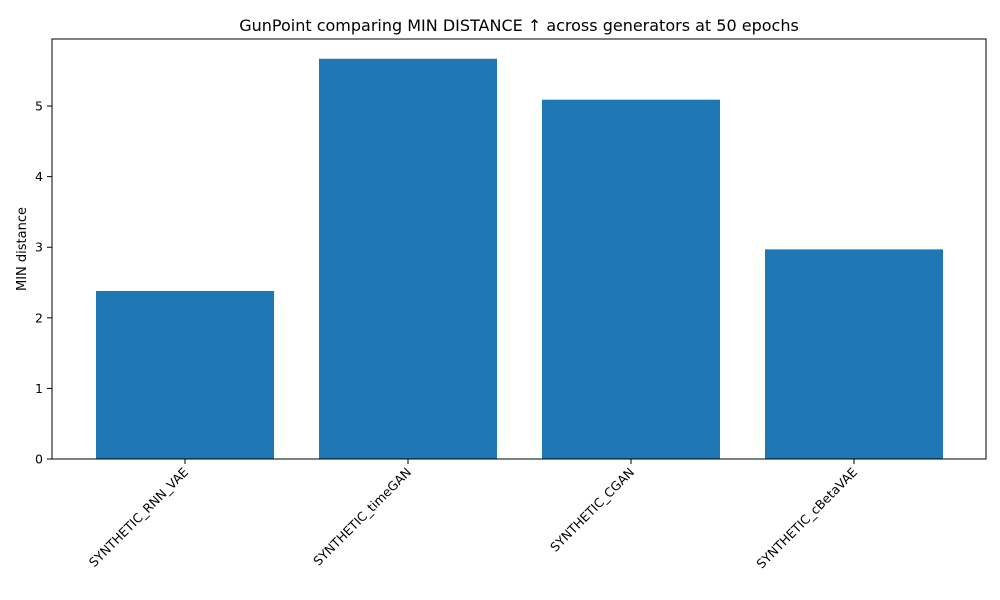 The height and width of the screenshot is (600, 1000). What do you see at coordinates (408, 258) in the screenshot?
I see `bar-synthetic-timegan` at bounding box center [408, 258].